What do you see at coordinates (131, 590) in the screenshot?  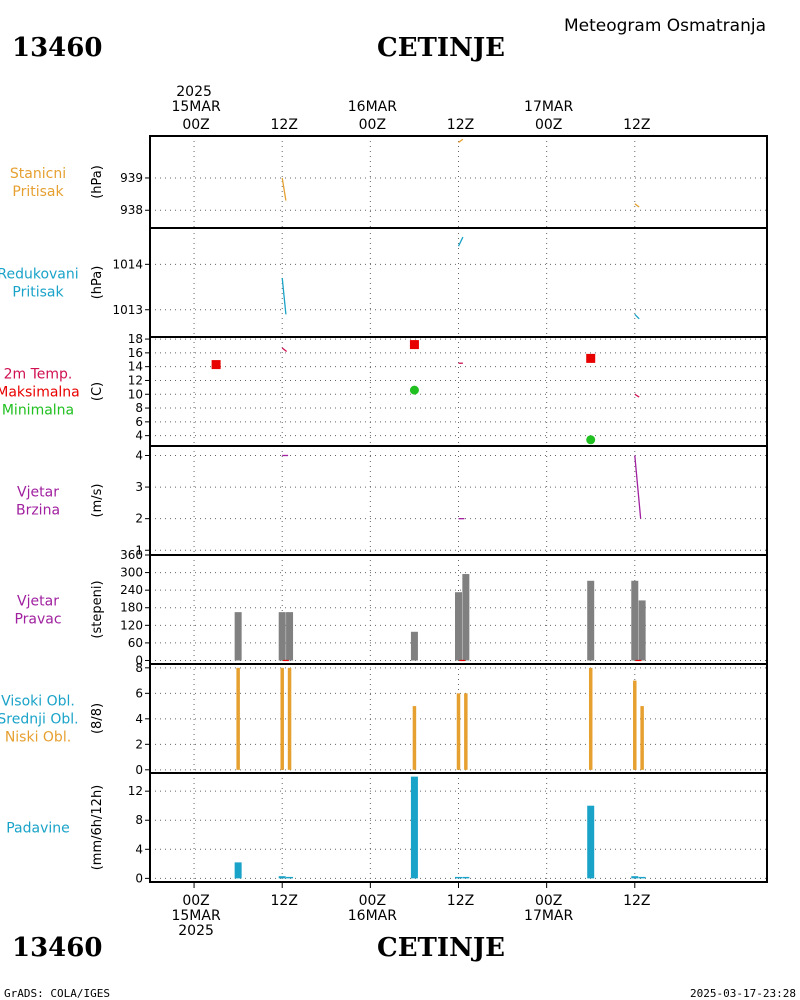 I see `y-tick-label: 240` at bounding box center [131, 590].